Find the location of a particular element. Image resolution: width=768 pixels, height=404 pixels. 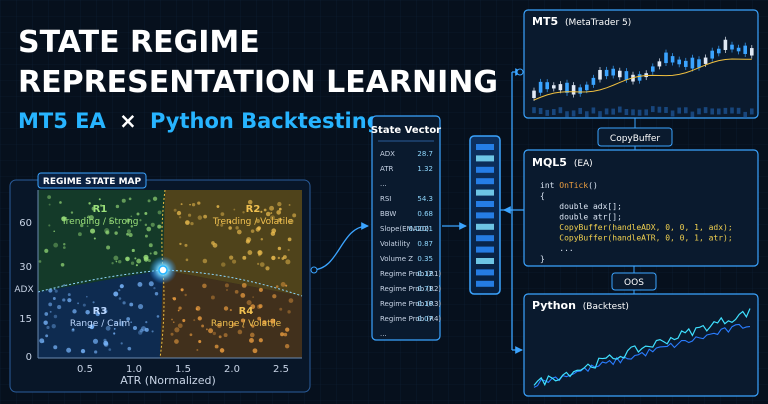

python-box is located at coordinates (641, 345).